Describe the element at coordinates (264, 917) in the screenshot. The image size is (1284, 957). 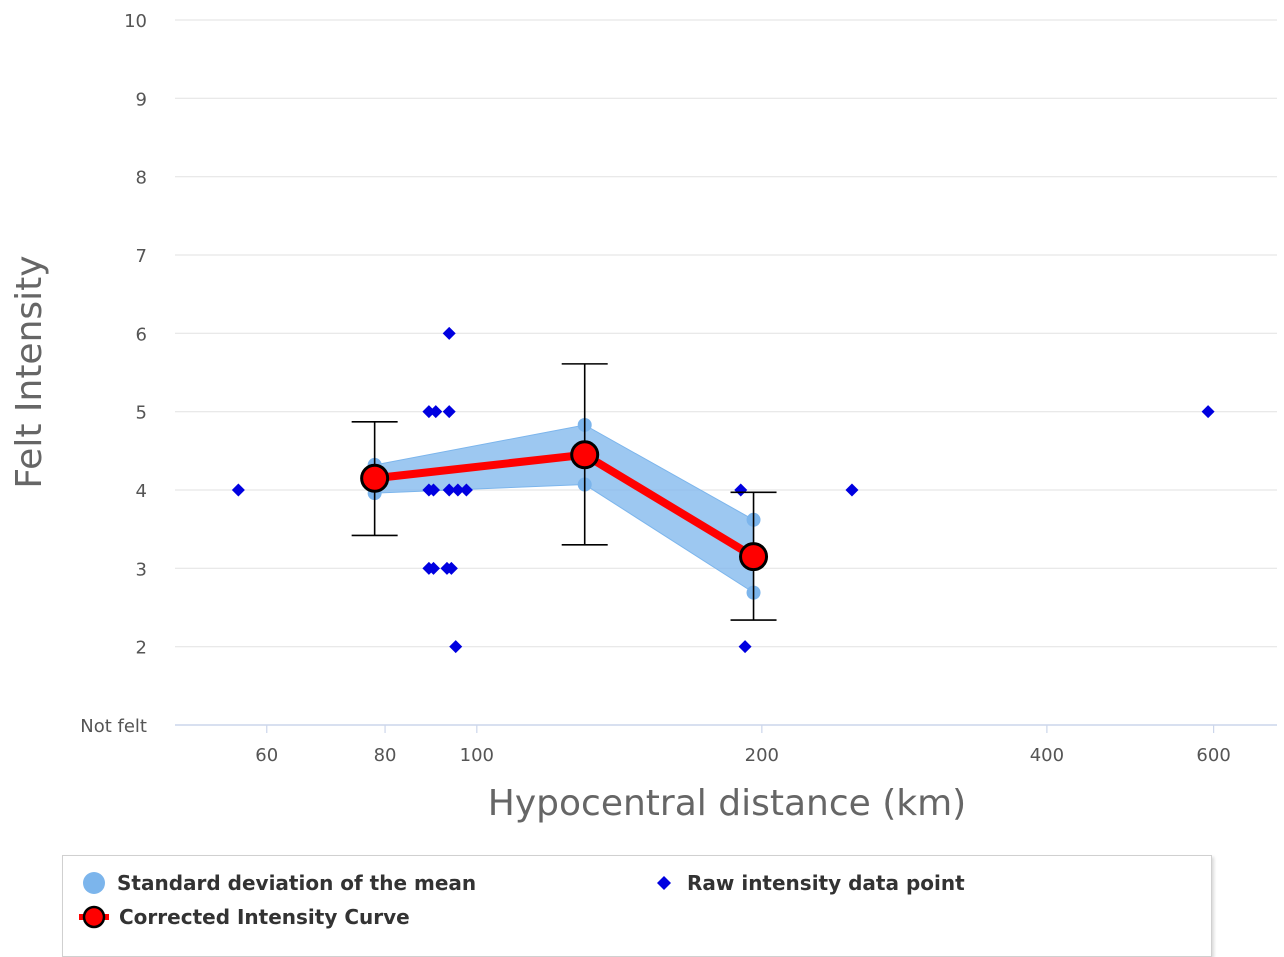
I see `legend-label-corrected-curve: Corrected Intensity Curve` at that location.